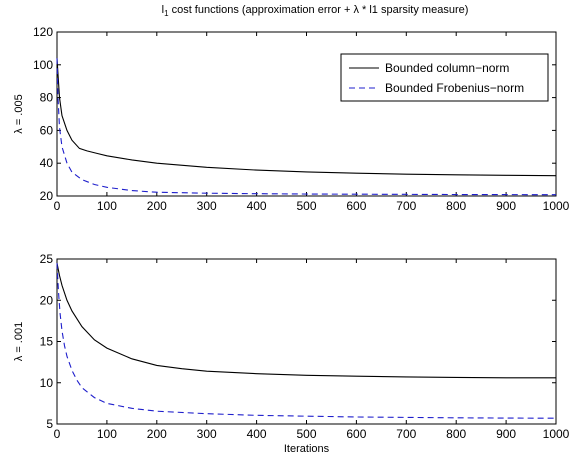 The image size is (585, 459). I want to click on bottom-y-tick-label: 25, so click(47, 259).